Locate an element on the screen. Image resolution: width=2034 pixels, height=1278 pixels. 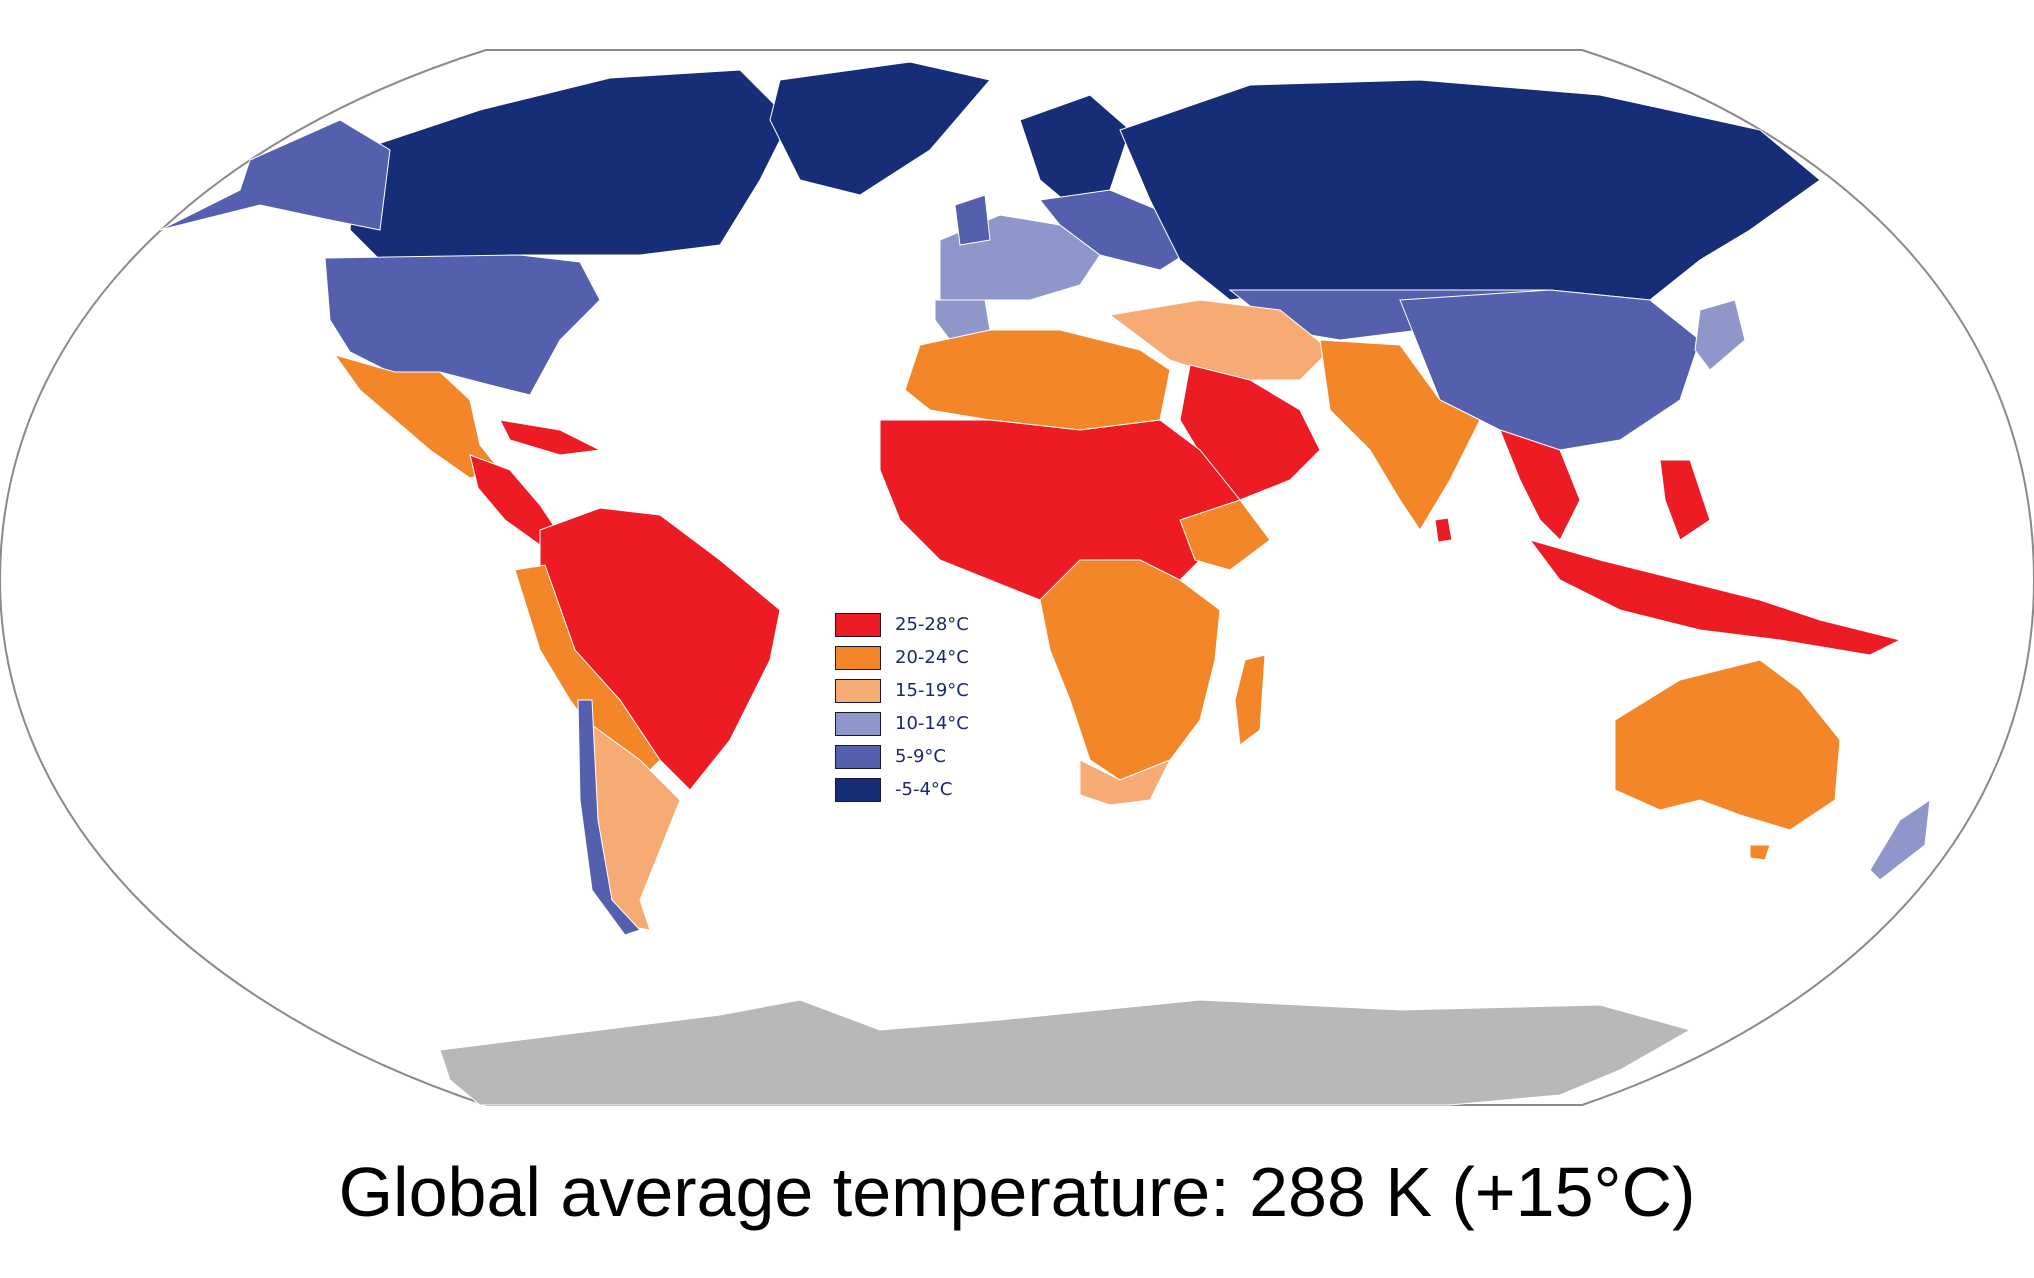
region-philippines is located at coordinates (1685, 500).